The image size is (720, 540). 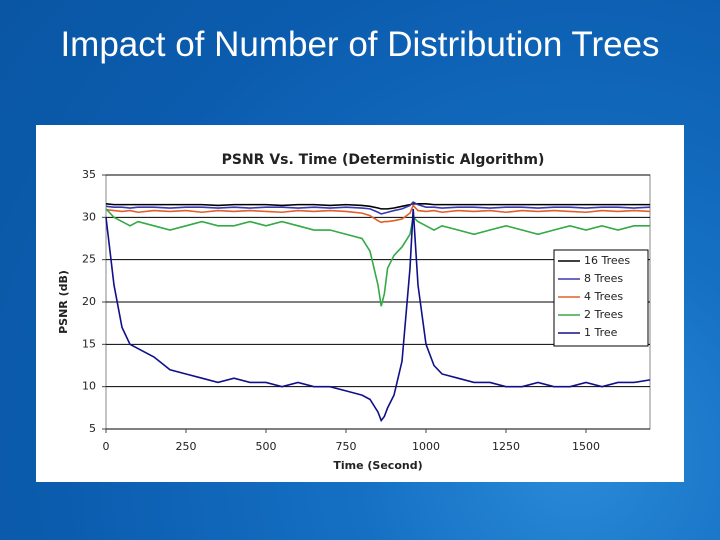 I want to click on chart-title: PSNR Vs. Time (Deterministic Algorithm), so click(x=383, y=160).